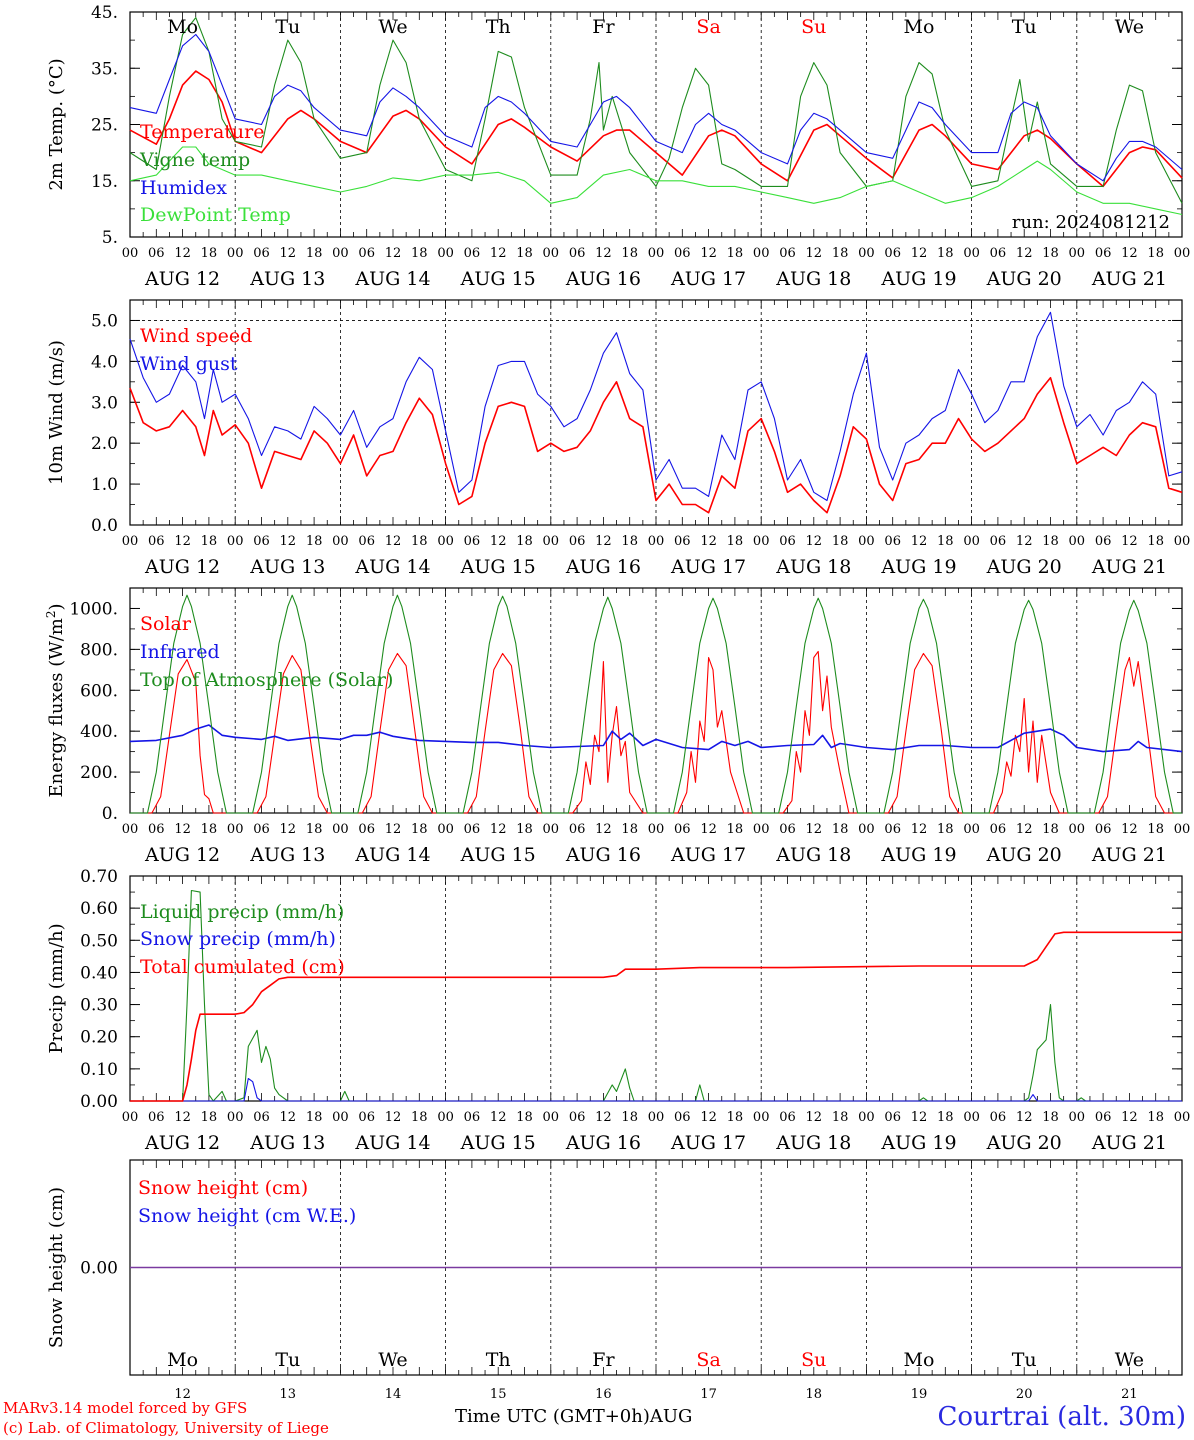 Image resolution: width=1194 pixels, height=1440 pixels. Describe the element at coordinates (656, 738) in the screenshot. I see `series-infrared` at that location.